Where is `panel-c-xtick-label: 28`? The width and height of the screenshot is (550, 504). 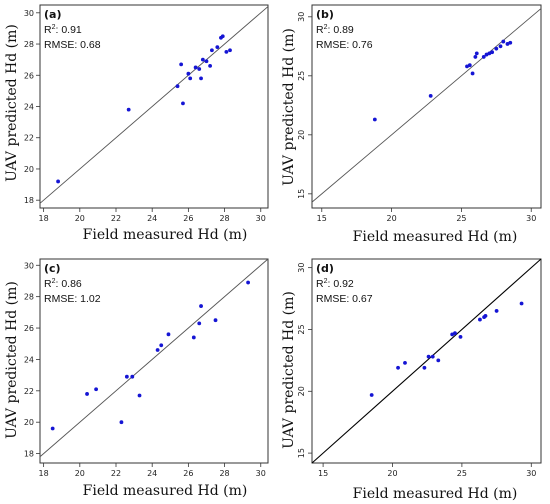 panel-c-xtick-label: 28 is located at coordinates (224, 473).